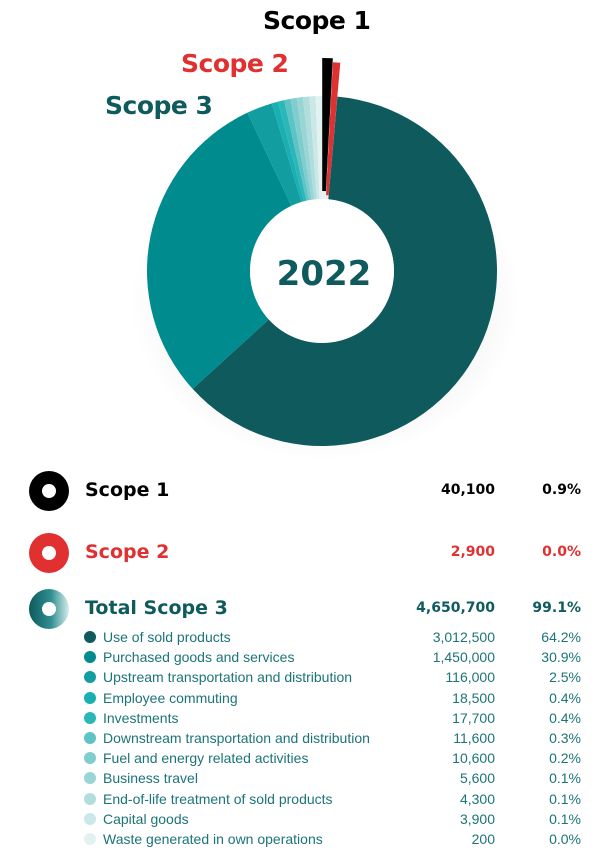 Image resolution: width=599 pixels, height=851 pixels. Describe the element at coordinates (141, 717) in the screenshot. I see `category-name: Investments` at that location.